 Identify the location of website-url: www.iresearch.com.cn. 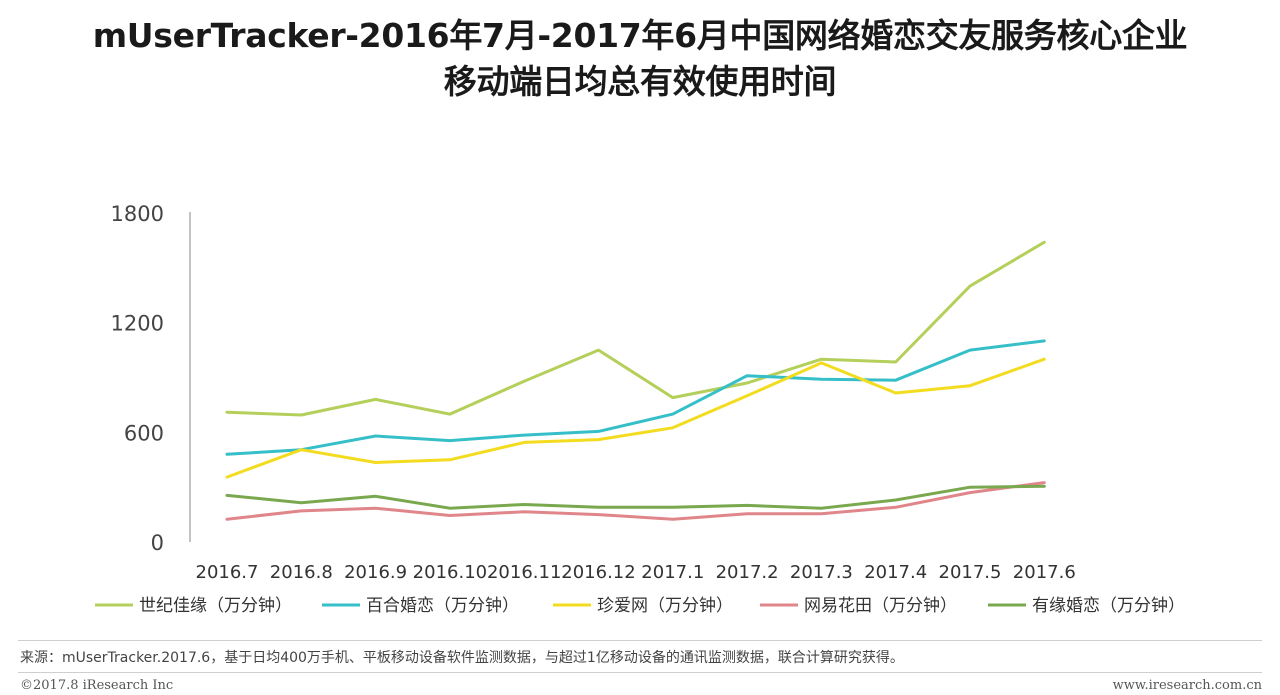
(1187, 685).